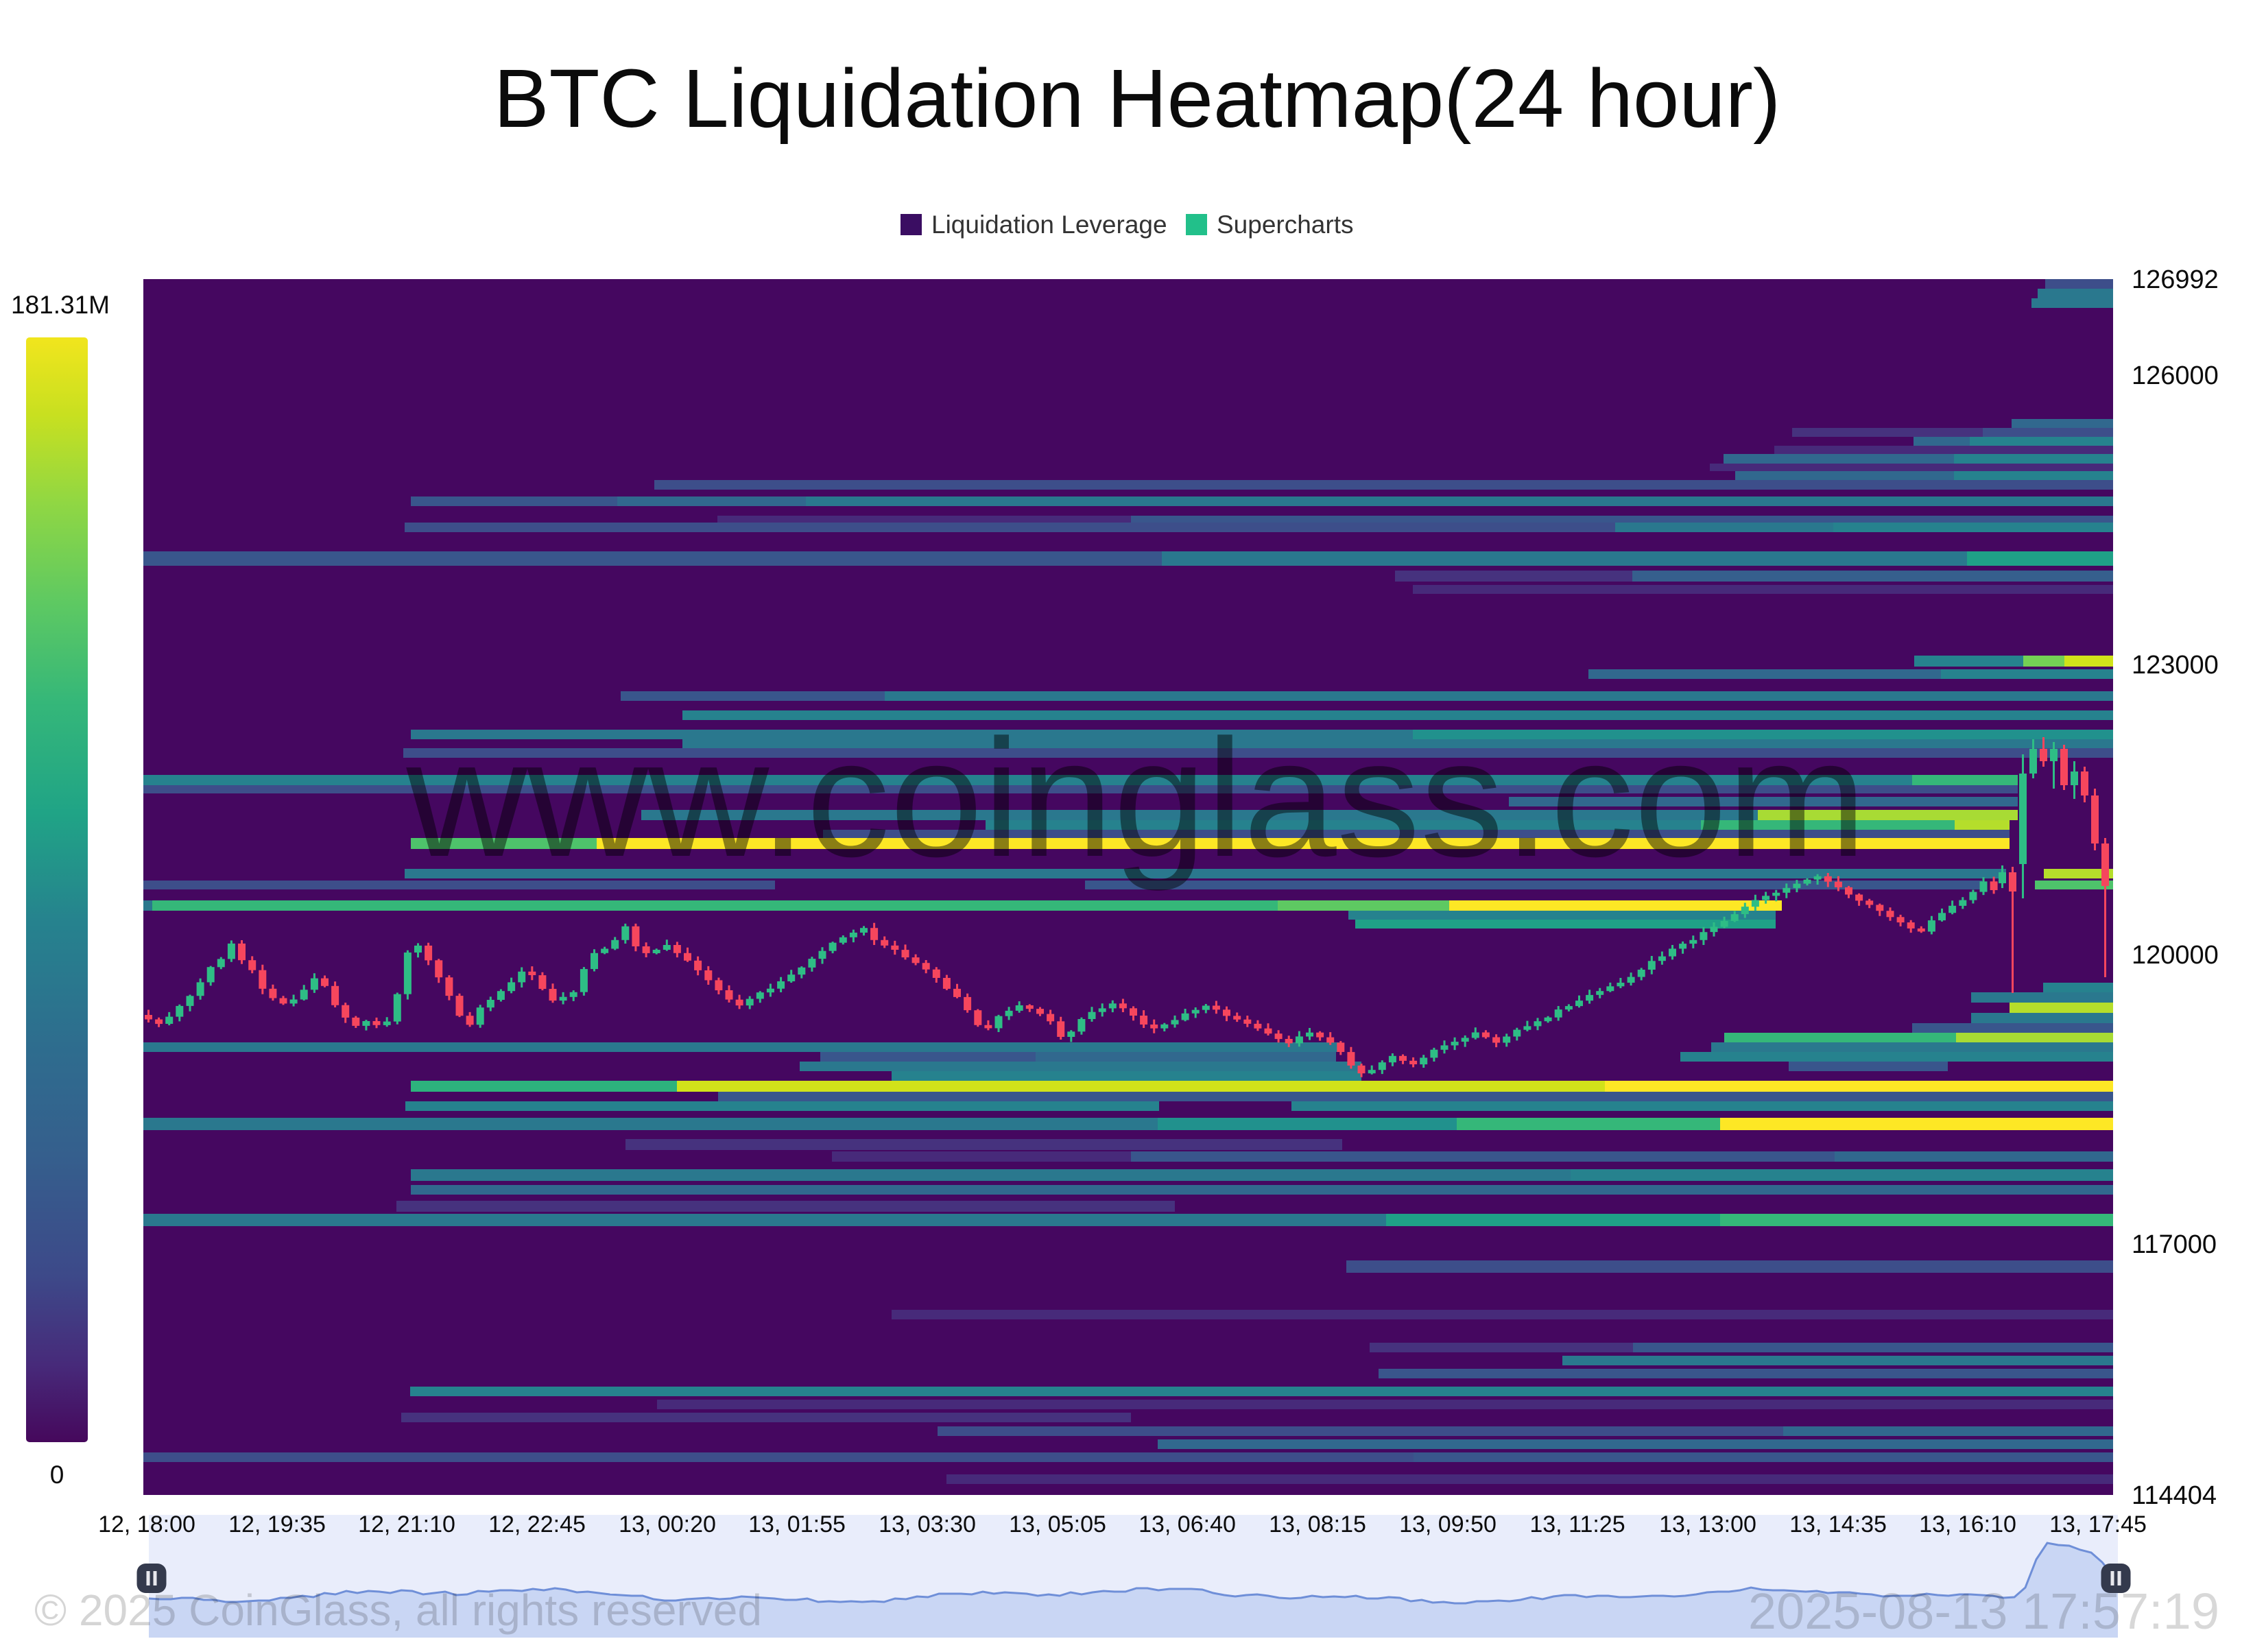  Describe the element at coordinates (2098, 1524) in the screenshot. I see `svg-text: 13, 17:45` at that location.